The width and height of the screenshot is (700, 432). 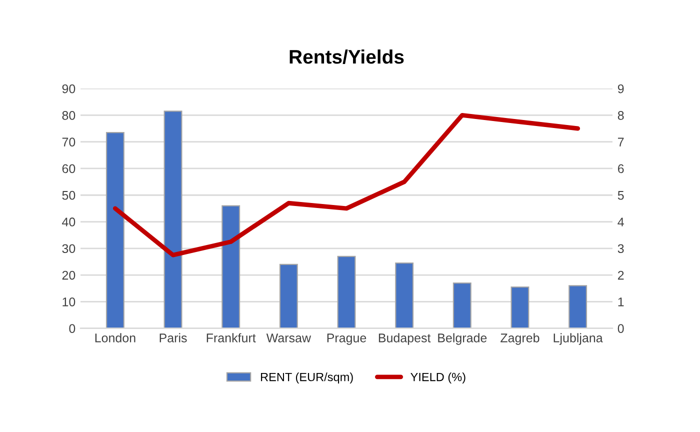 I want to click on y2-tick-label: 5, so click(x=621, y=195).